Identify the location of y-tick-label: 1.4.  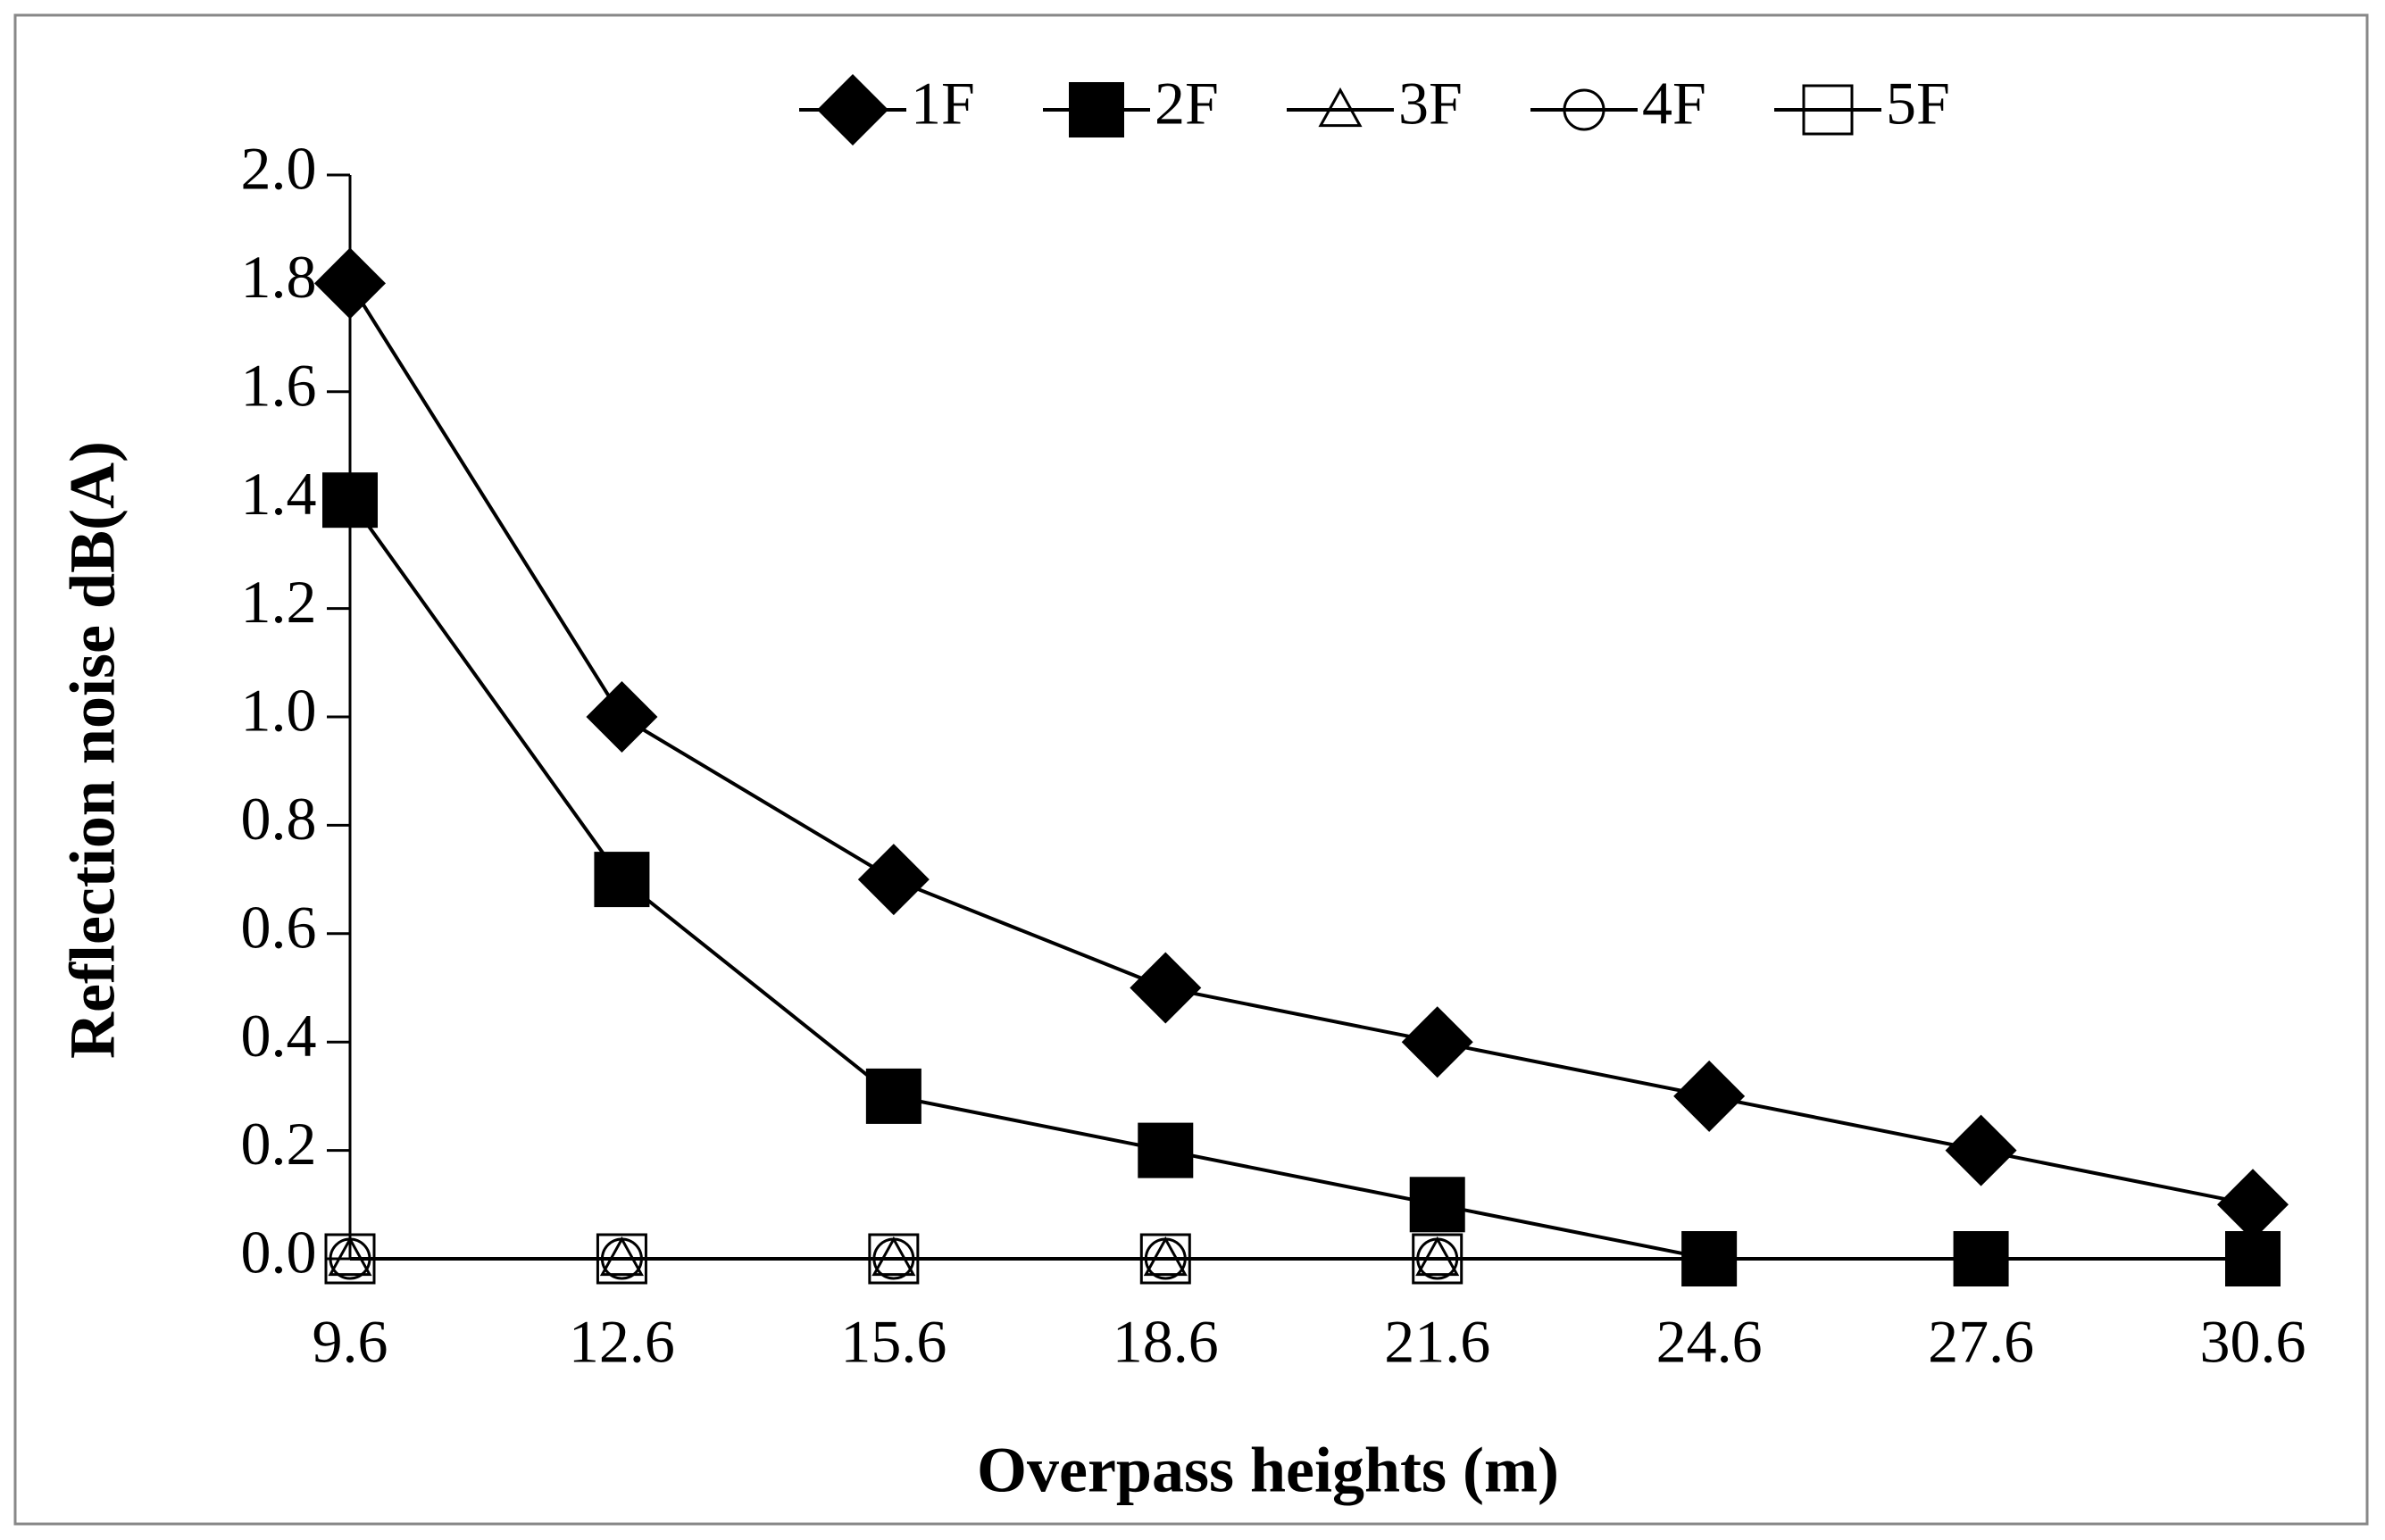
(279, 494).